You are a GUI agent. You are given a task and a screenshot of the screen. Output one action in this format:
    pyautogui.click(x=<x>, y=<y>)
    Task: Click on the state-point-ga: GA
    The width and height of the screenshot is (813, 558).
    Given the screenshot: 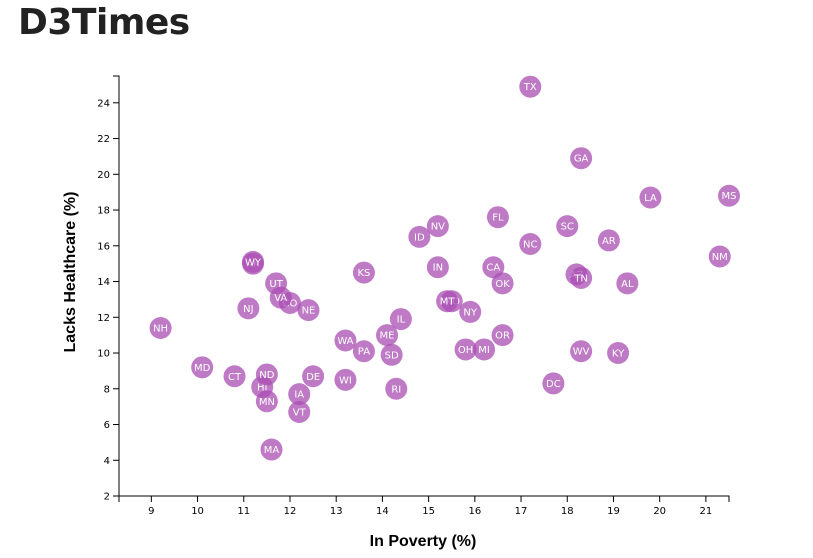 What is the action you would take?
    pyautogui.click(x=581, y=158)
    